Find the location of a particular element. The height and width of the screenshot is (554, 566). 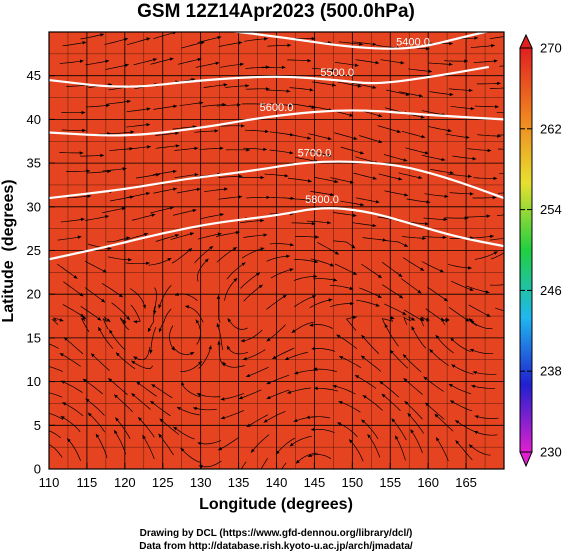

x-tick-label: 160 is located at coordinates (428, 482).